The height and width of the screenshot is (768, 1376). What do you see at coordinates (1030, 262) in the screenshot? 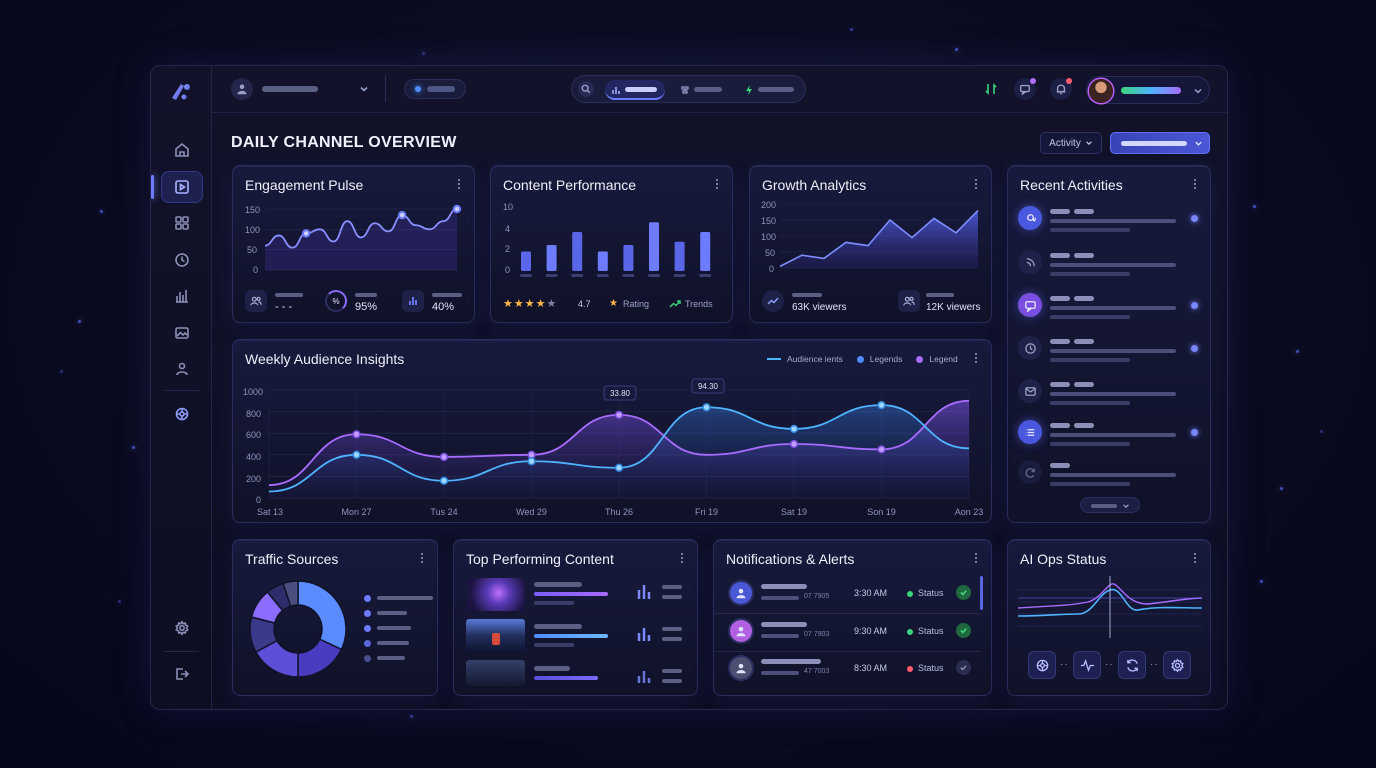
I see `rss-icon` at bounding box center [1030, 262].